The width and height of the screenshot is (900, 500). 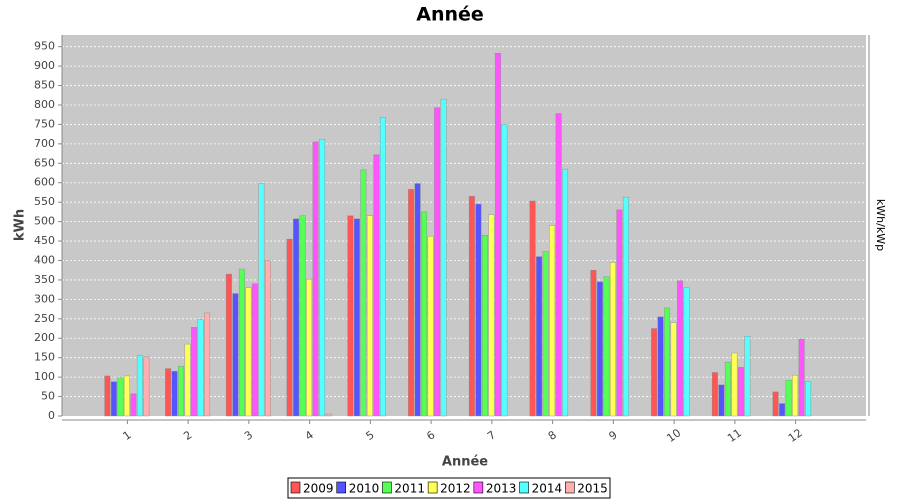 I want to click on y-tick-label: 950, so click(x=44, y=46).